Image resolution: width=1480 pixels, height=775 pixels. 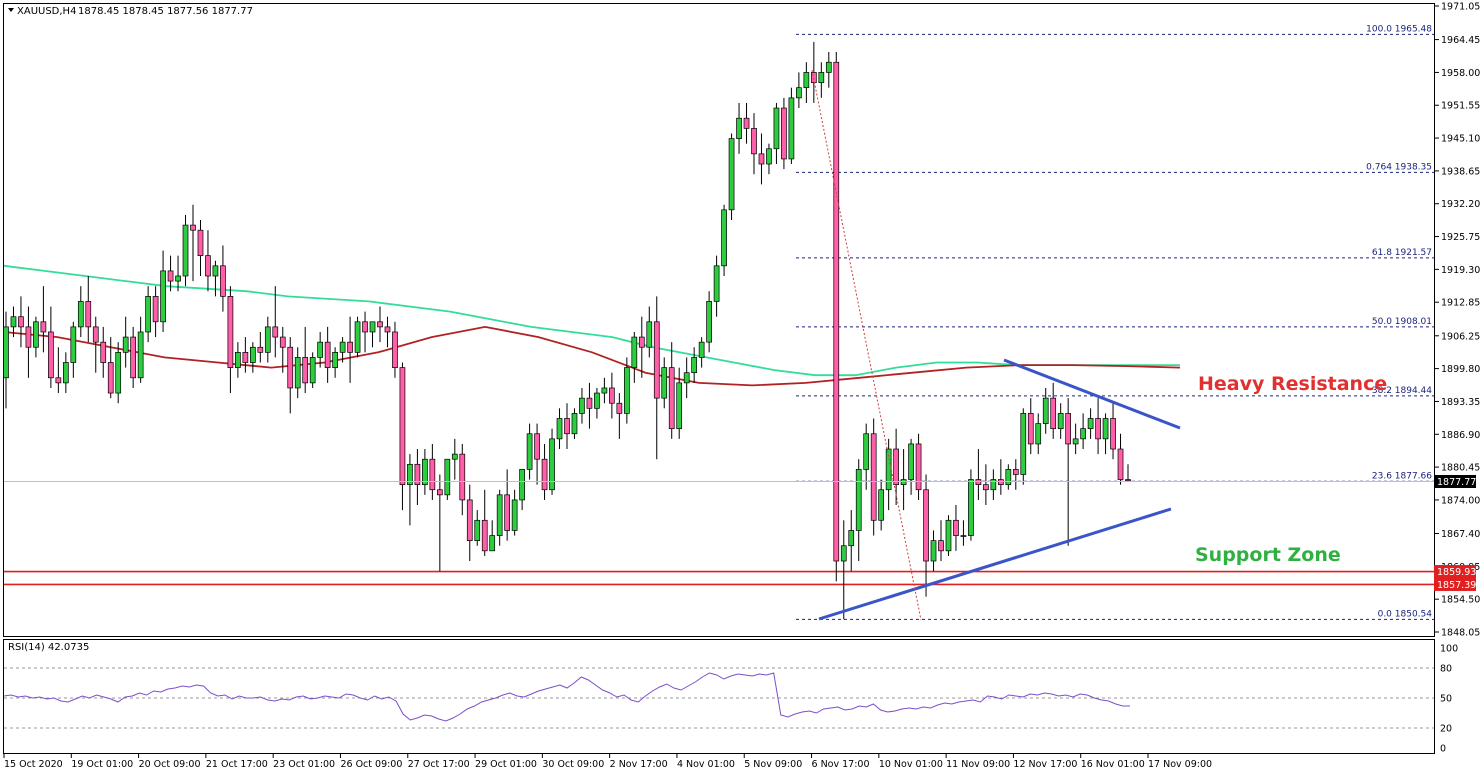 What do you see at coordinates (592, 325) in the screenshot?
I see `moving-averages` at bounding box center [592, 325].